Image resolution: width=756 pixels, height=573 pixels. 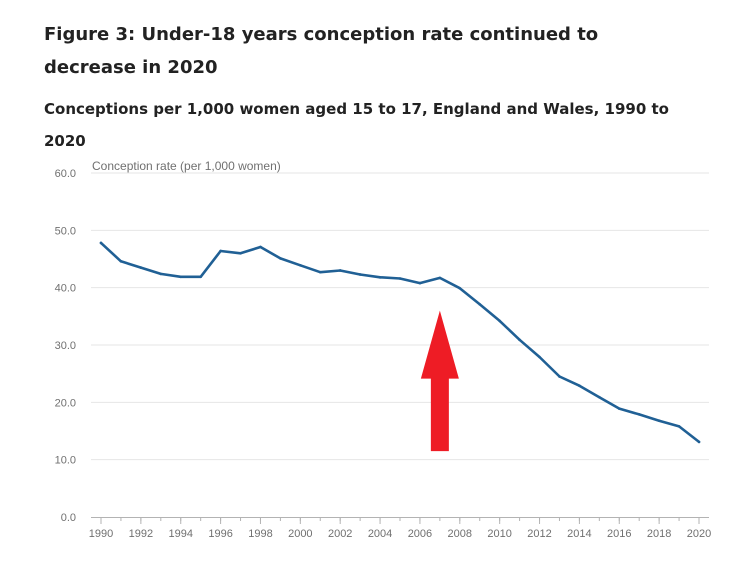 What do you see at coordinates (300, 534) in the screenshot?
I see `x-tick-label: 2000` at bounding box center [300, 534].